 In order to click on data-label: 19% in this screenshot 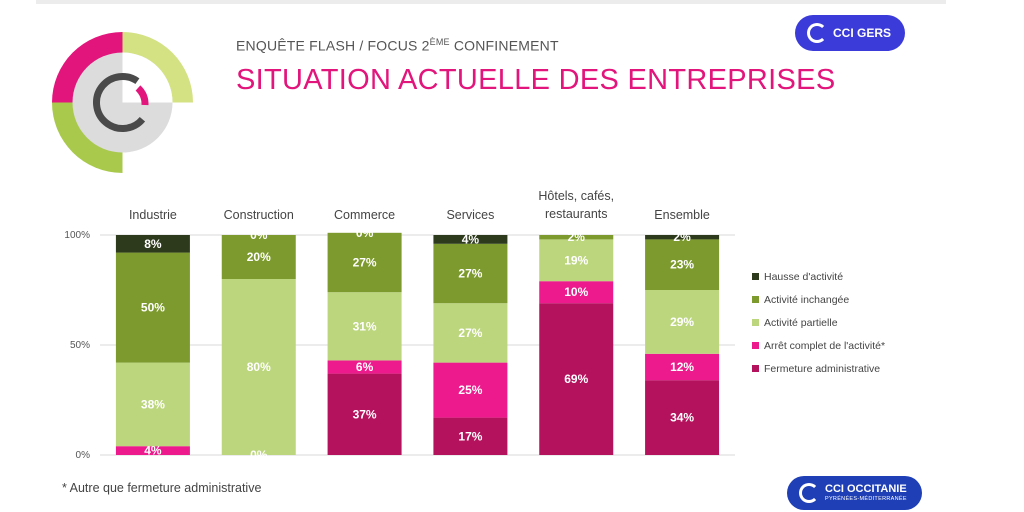, I will do `click(576, 260)`.